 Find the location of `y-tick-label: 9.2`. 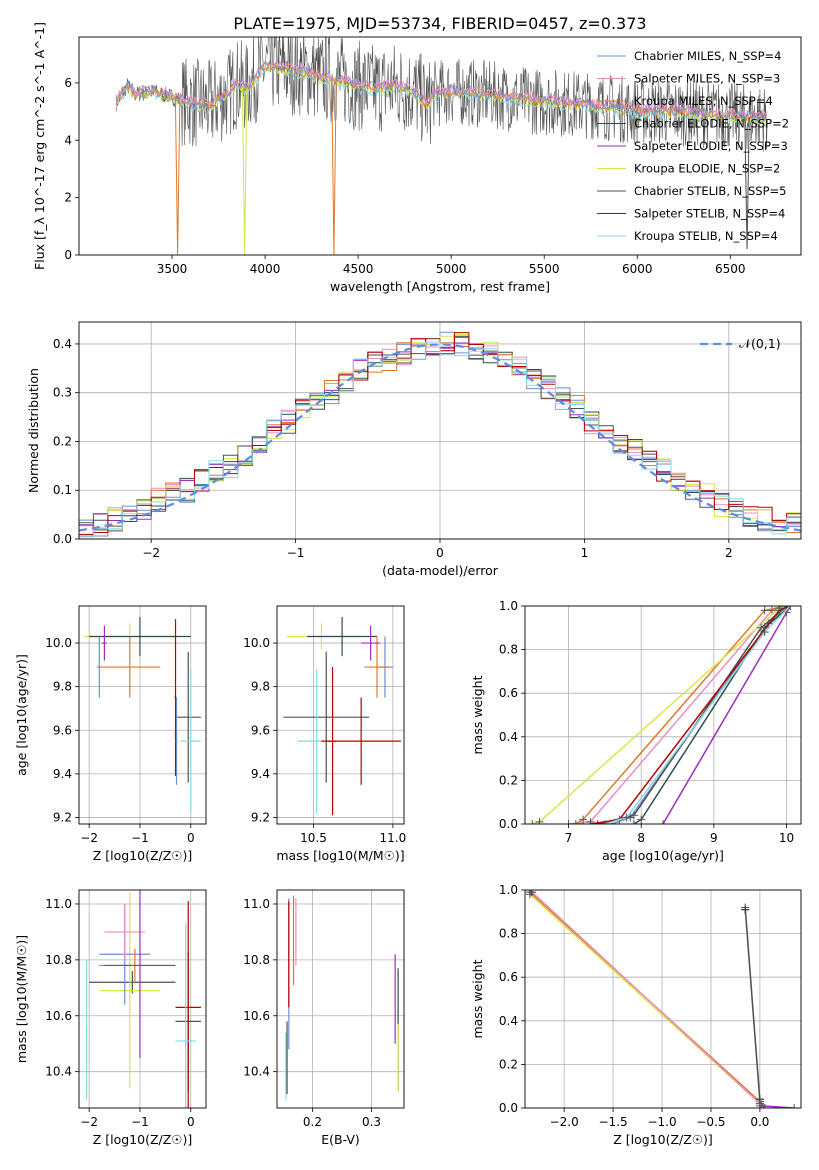

y-tick-label: 9.2 is located at coordinates (62, 817).